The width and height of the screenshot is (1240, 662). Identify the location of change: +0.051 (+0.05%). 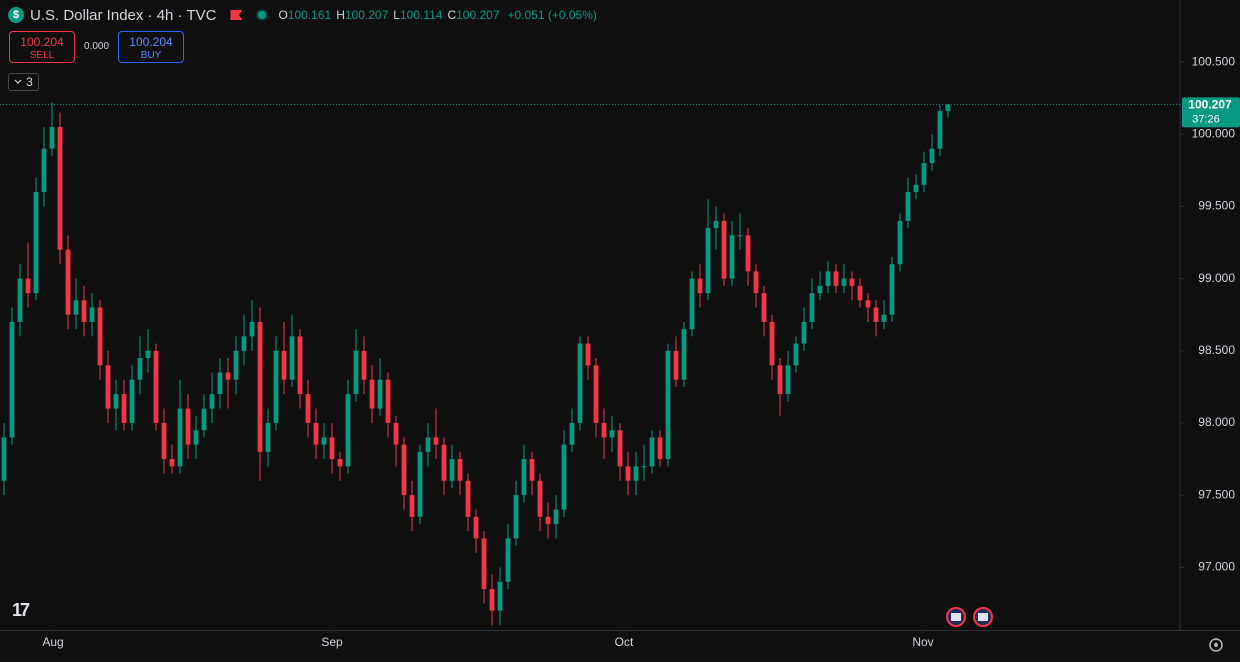
(552, 15).